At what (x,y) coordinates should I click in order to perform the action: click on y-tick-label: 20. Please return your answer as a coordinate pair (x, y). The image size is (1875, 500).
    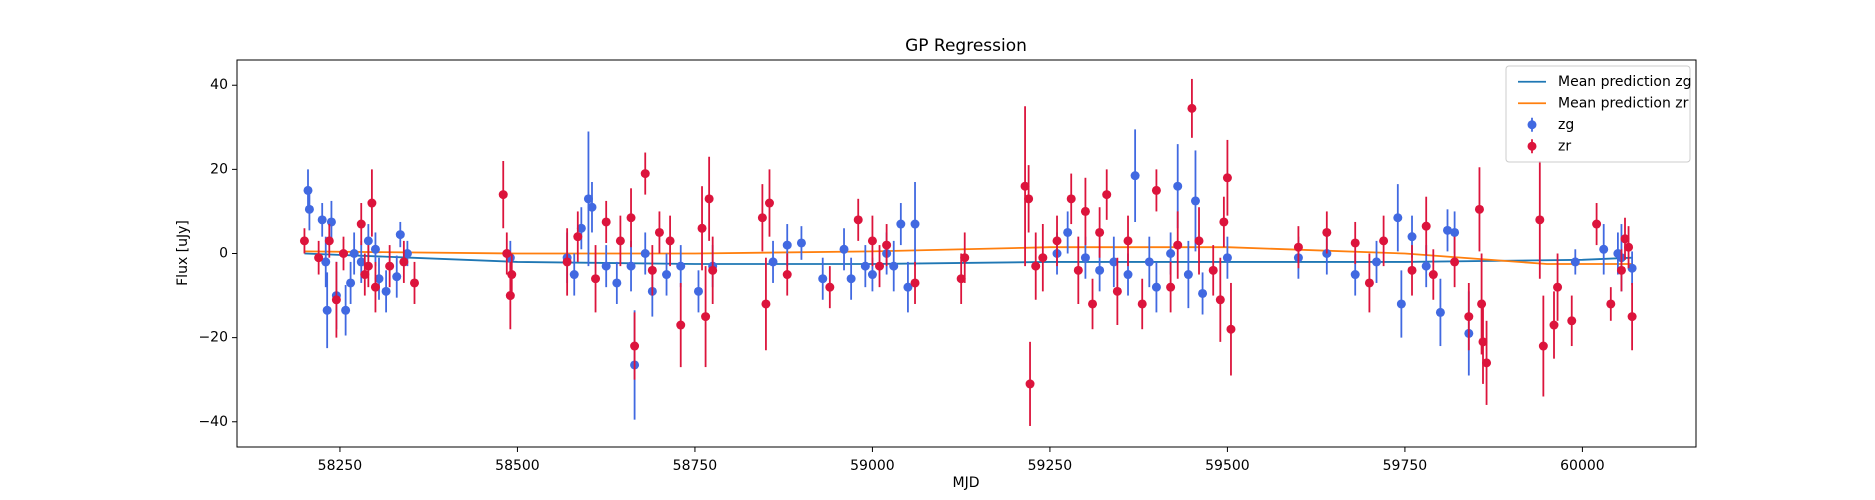
    Looking at the image, I should click on (219, 169).